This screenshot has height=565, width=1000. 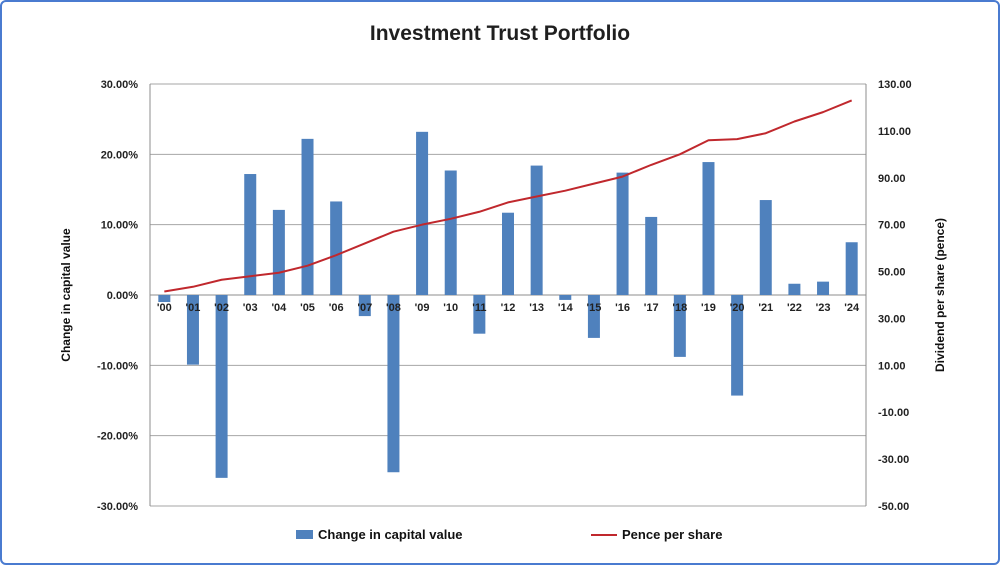 I want to click on y2-tick-label: 10.00, so click(x=892, y=366).